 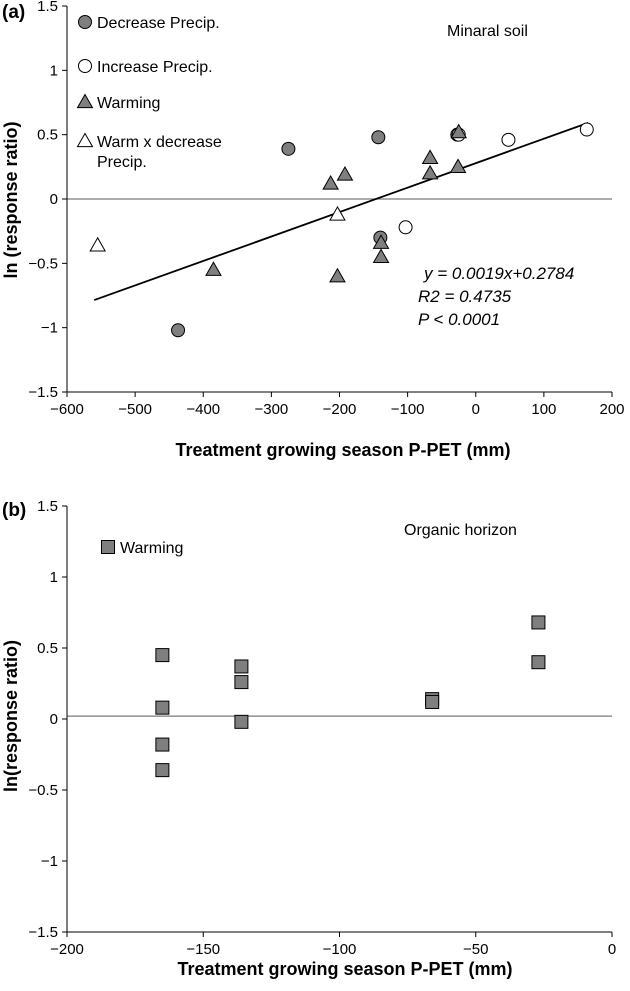 What do you see at coordinates (543, 409) in the screenshot?
I see `x-tick-label: 100` at bounding box center [543, 409].